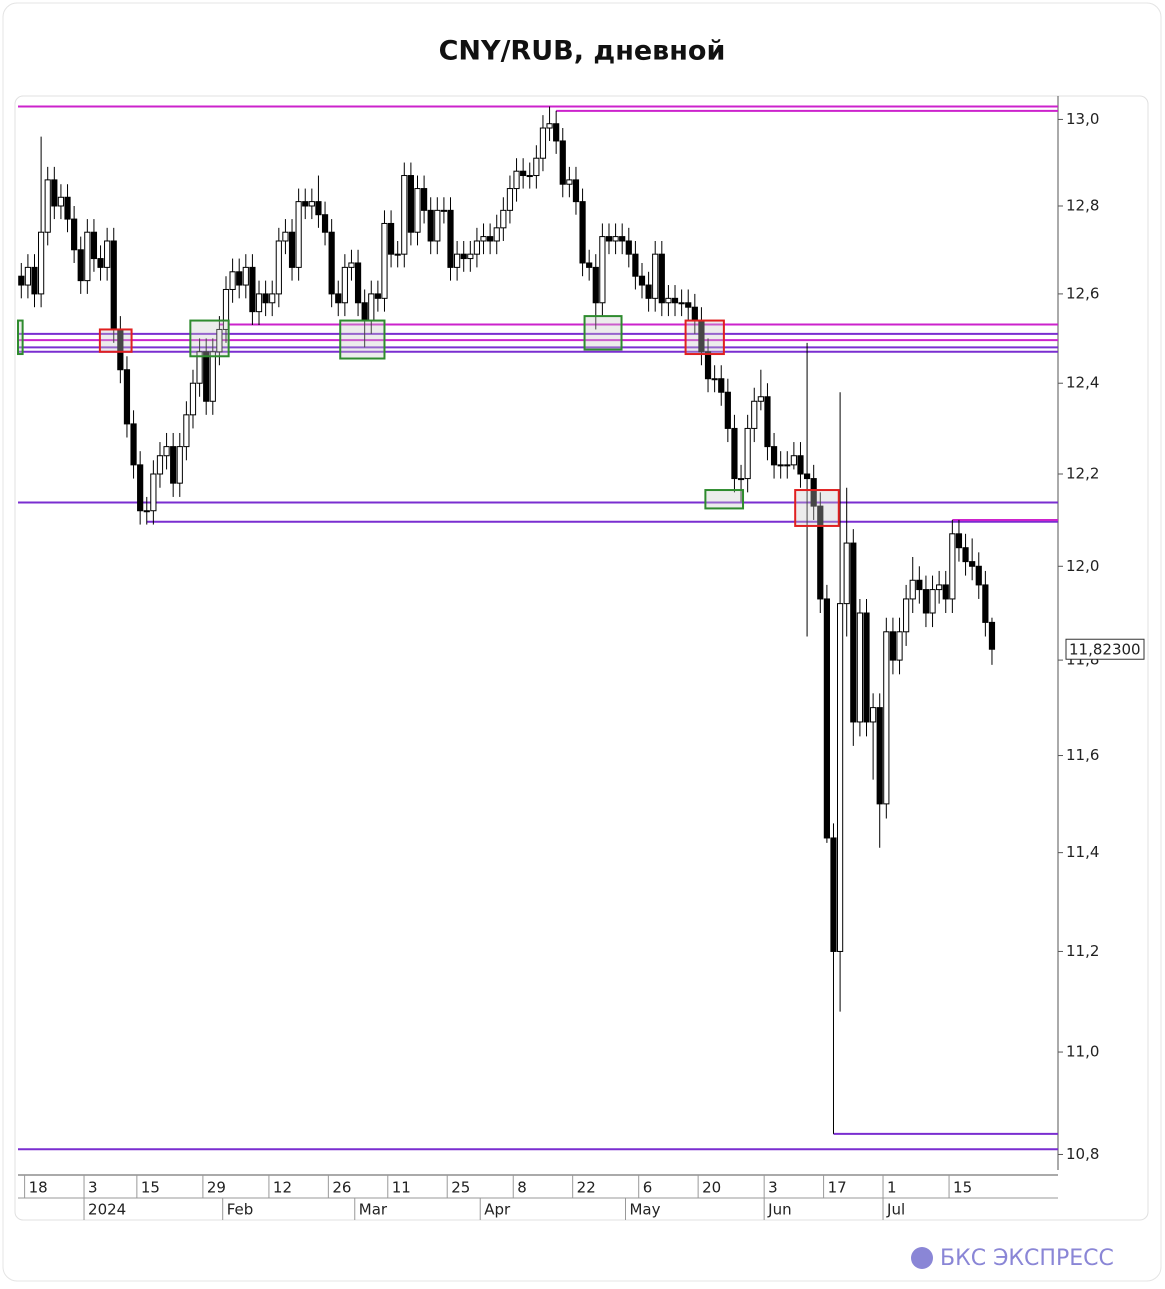 This screenshot has height=1289, width=1165. I want to click on month-tick-label: Jun, so click(779, 1210).